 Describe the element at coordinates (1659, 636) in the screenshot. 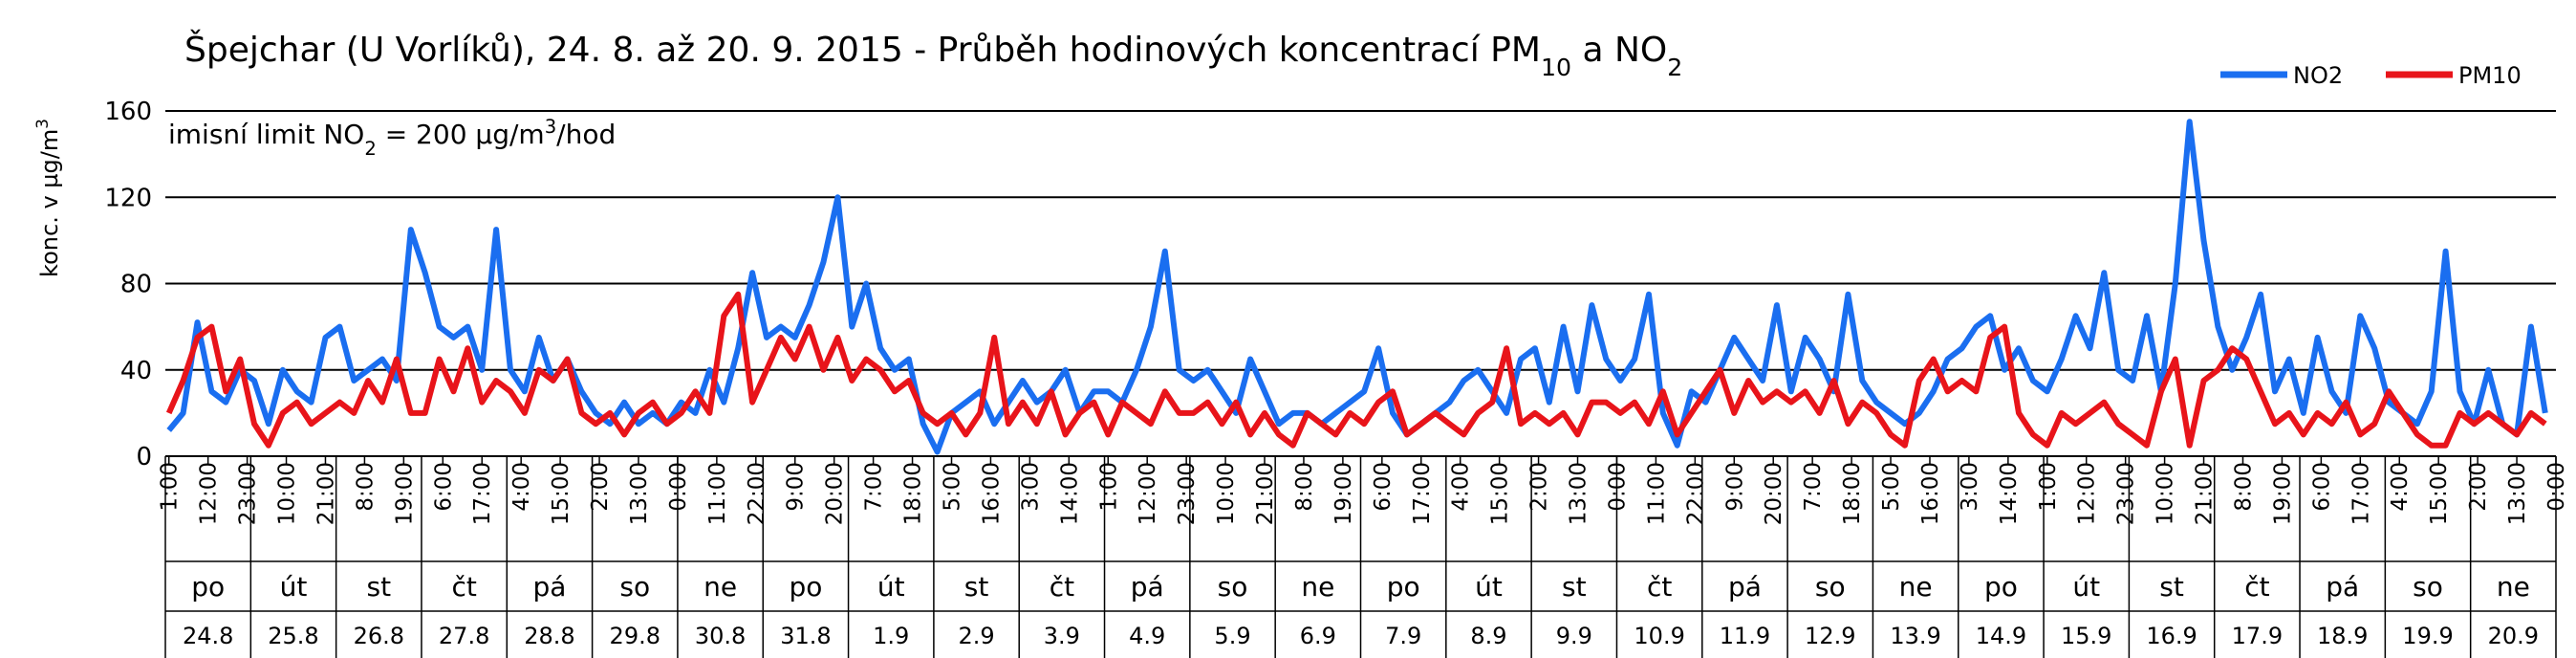

I see `date-label: 10.9` at that location.